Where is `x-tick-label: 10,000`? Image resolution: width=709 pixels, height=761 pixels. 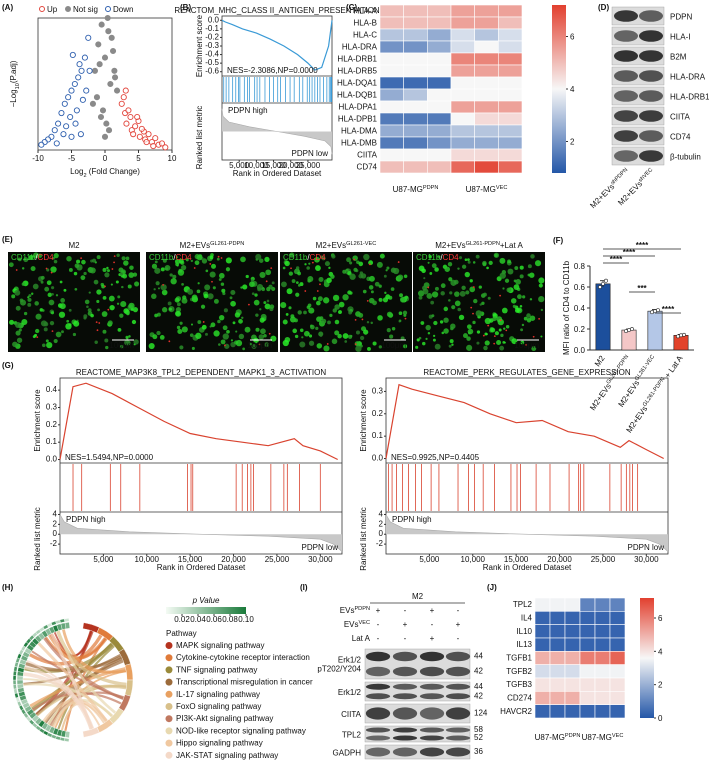
x-tick-label: 10,000 is located at coordinates (256, 165).